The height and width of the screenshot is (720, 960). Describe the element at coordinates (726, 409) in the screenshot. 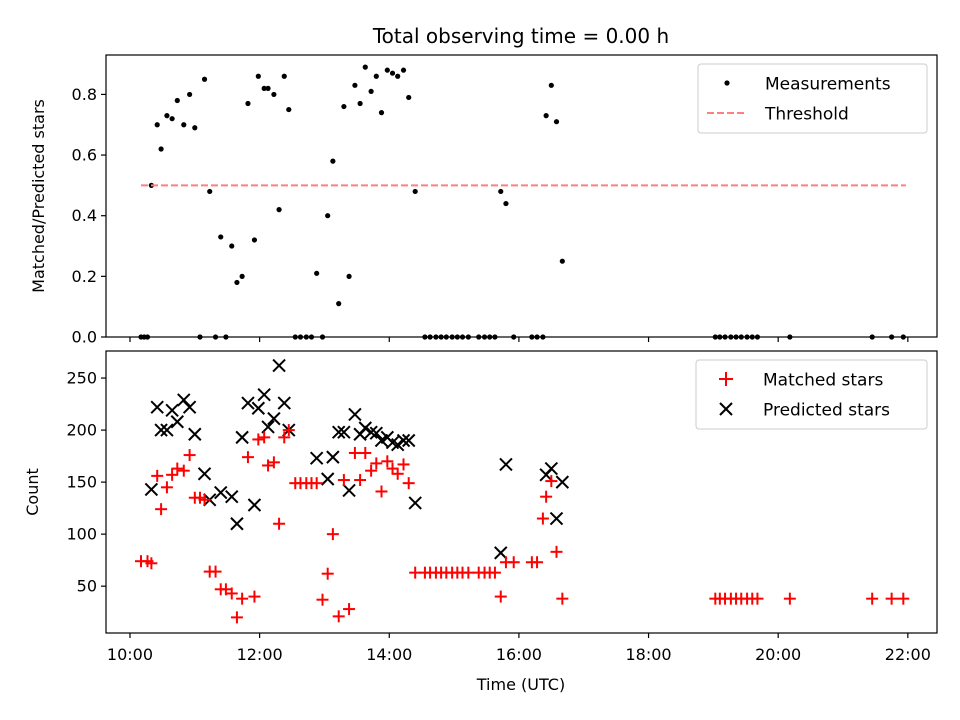

I see `legend-predicted-marker` at that location.